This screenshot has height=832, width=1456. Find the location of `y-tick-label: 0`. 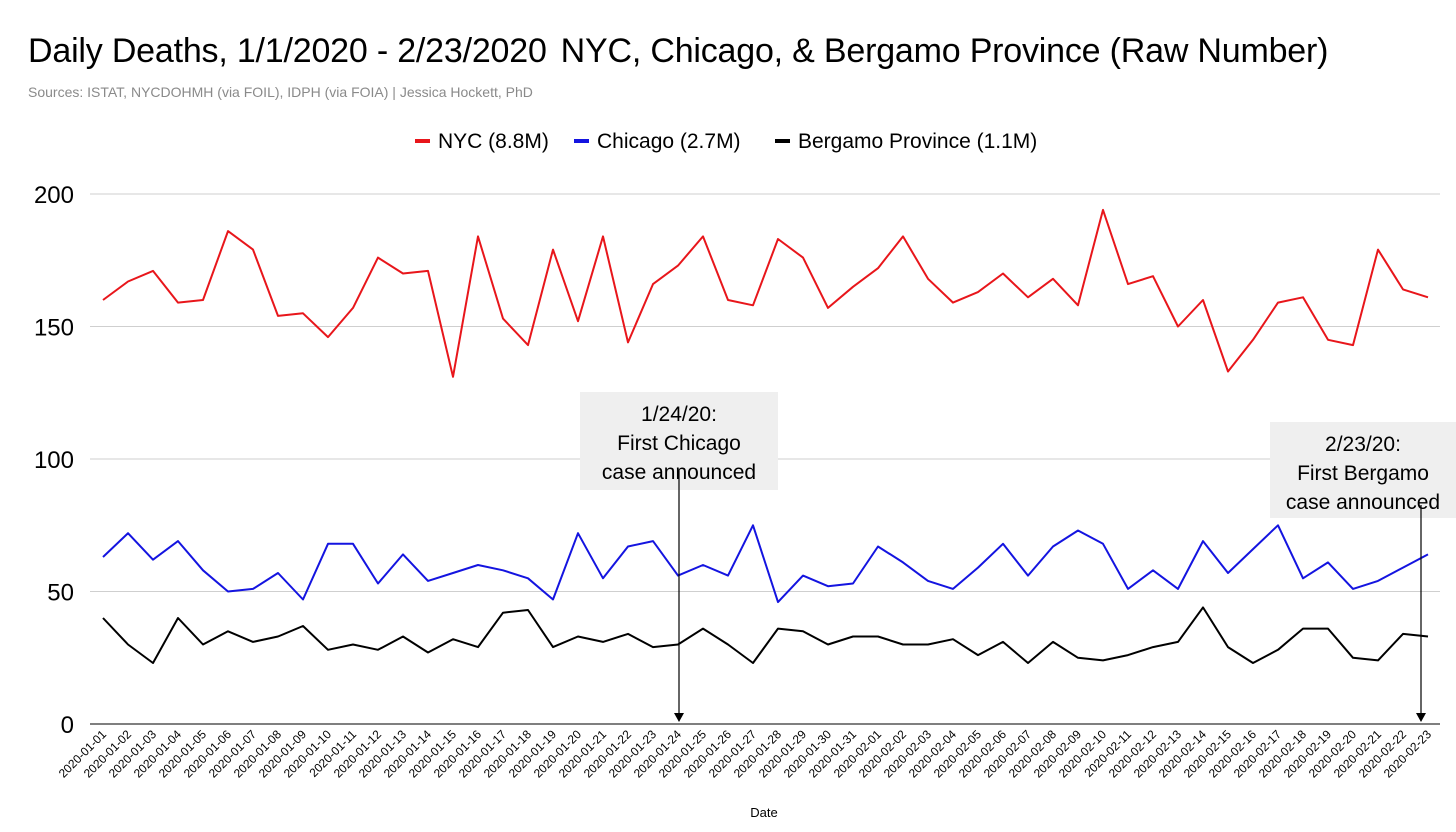

y-tick-label: 0 is located at coordinates (67, 725).